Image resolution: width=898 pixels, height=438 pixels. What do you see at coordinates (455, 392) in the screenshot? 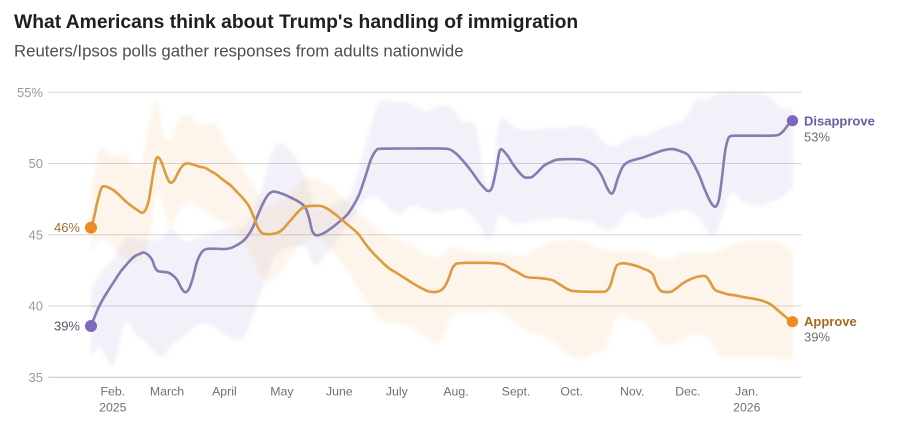
I see `svg-text: Aug.` at bounding box center [455, 392].